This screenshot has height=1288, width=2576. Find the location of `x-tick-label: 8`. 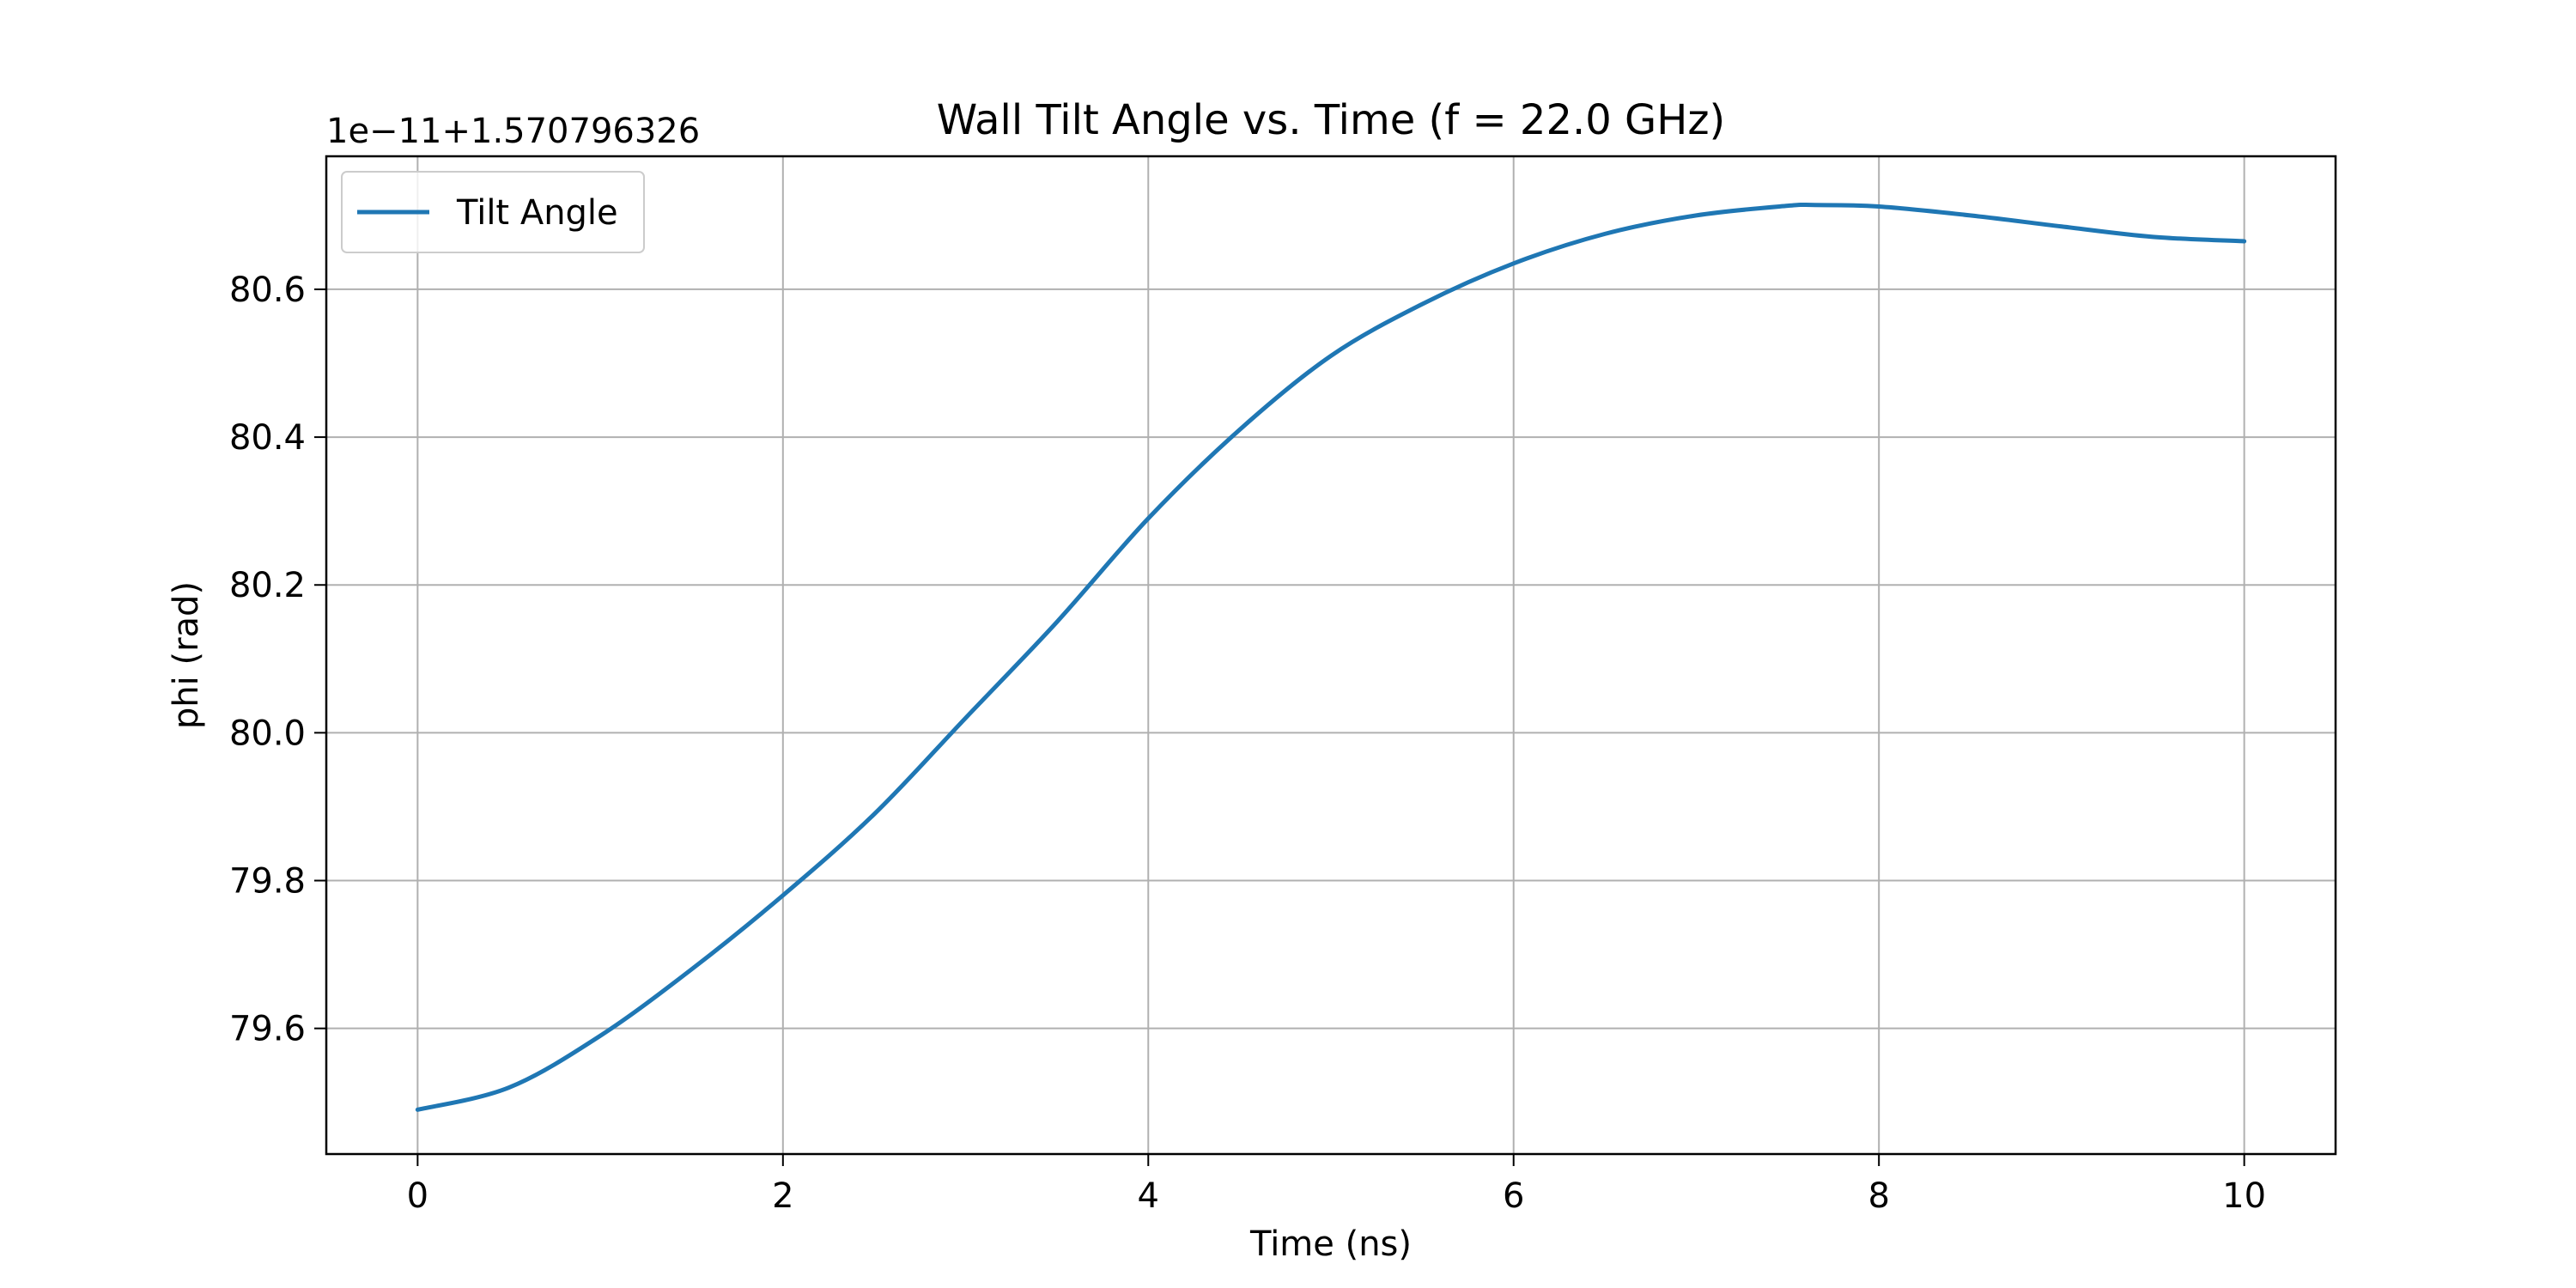

x-tick-label: 8 is located at coordinates (1879, 1196).